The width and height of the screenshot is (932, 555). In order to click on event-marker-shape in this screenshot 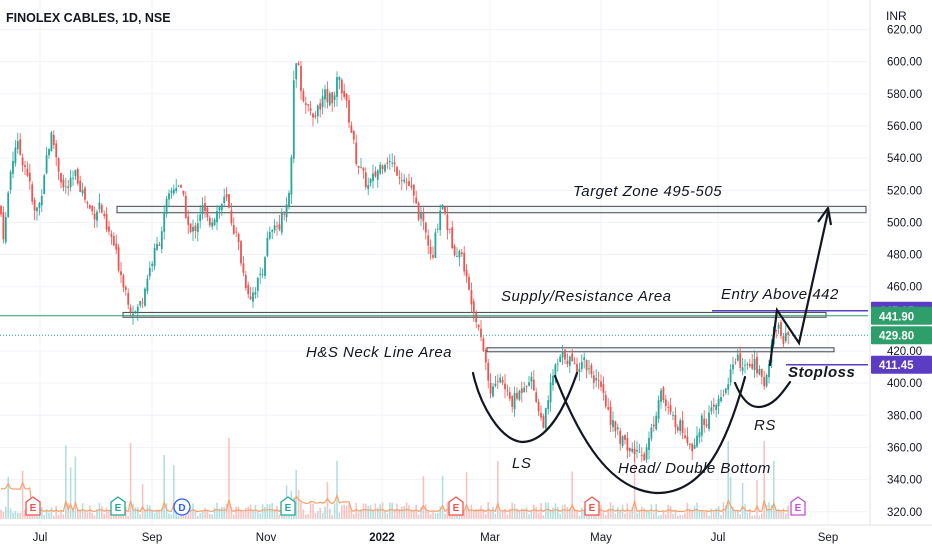, I will do `click(182, 507)`.